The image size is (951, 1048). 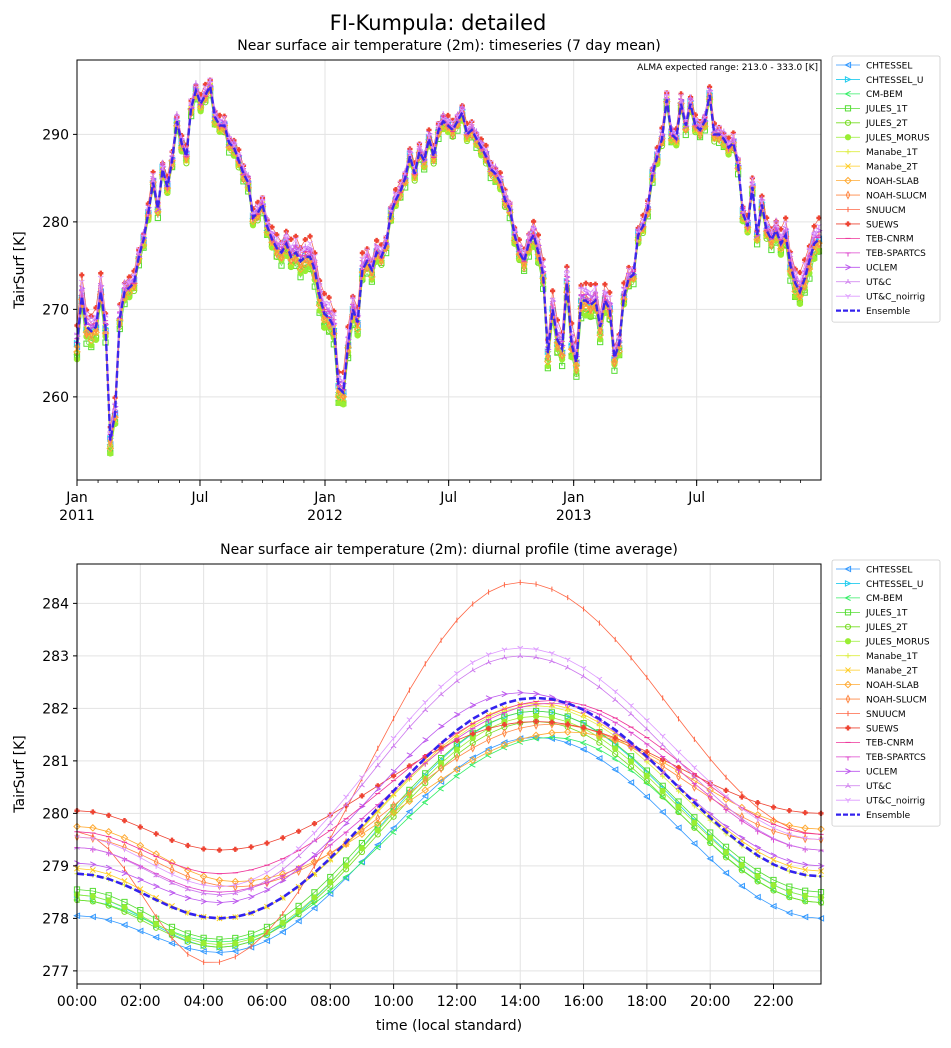 What do you see at coordinates (863, 283) in the screenshot?
I see `legend-item-utandc: UT&C` at bounding box center [863, 283].